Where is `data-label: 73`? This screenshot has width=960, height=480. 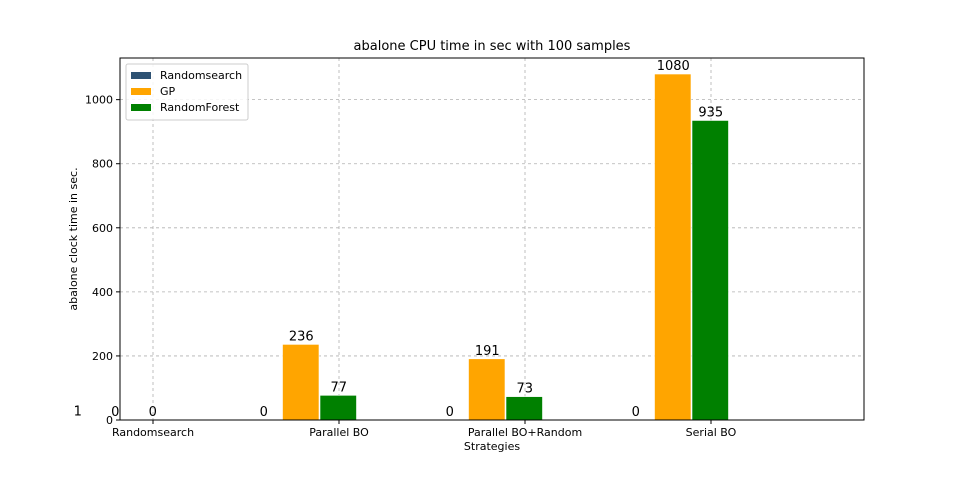 data-label: 73 is located at coordinates (524, 389).